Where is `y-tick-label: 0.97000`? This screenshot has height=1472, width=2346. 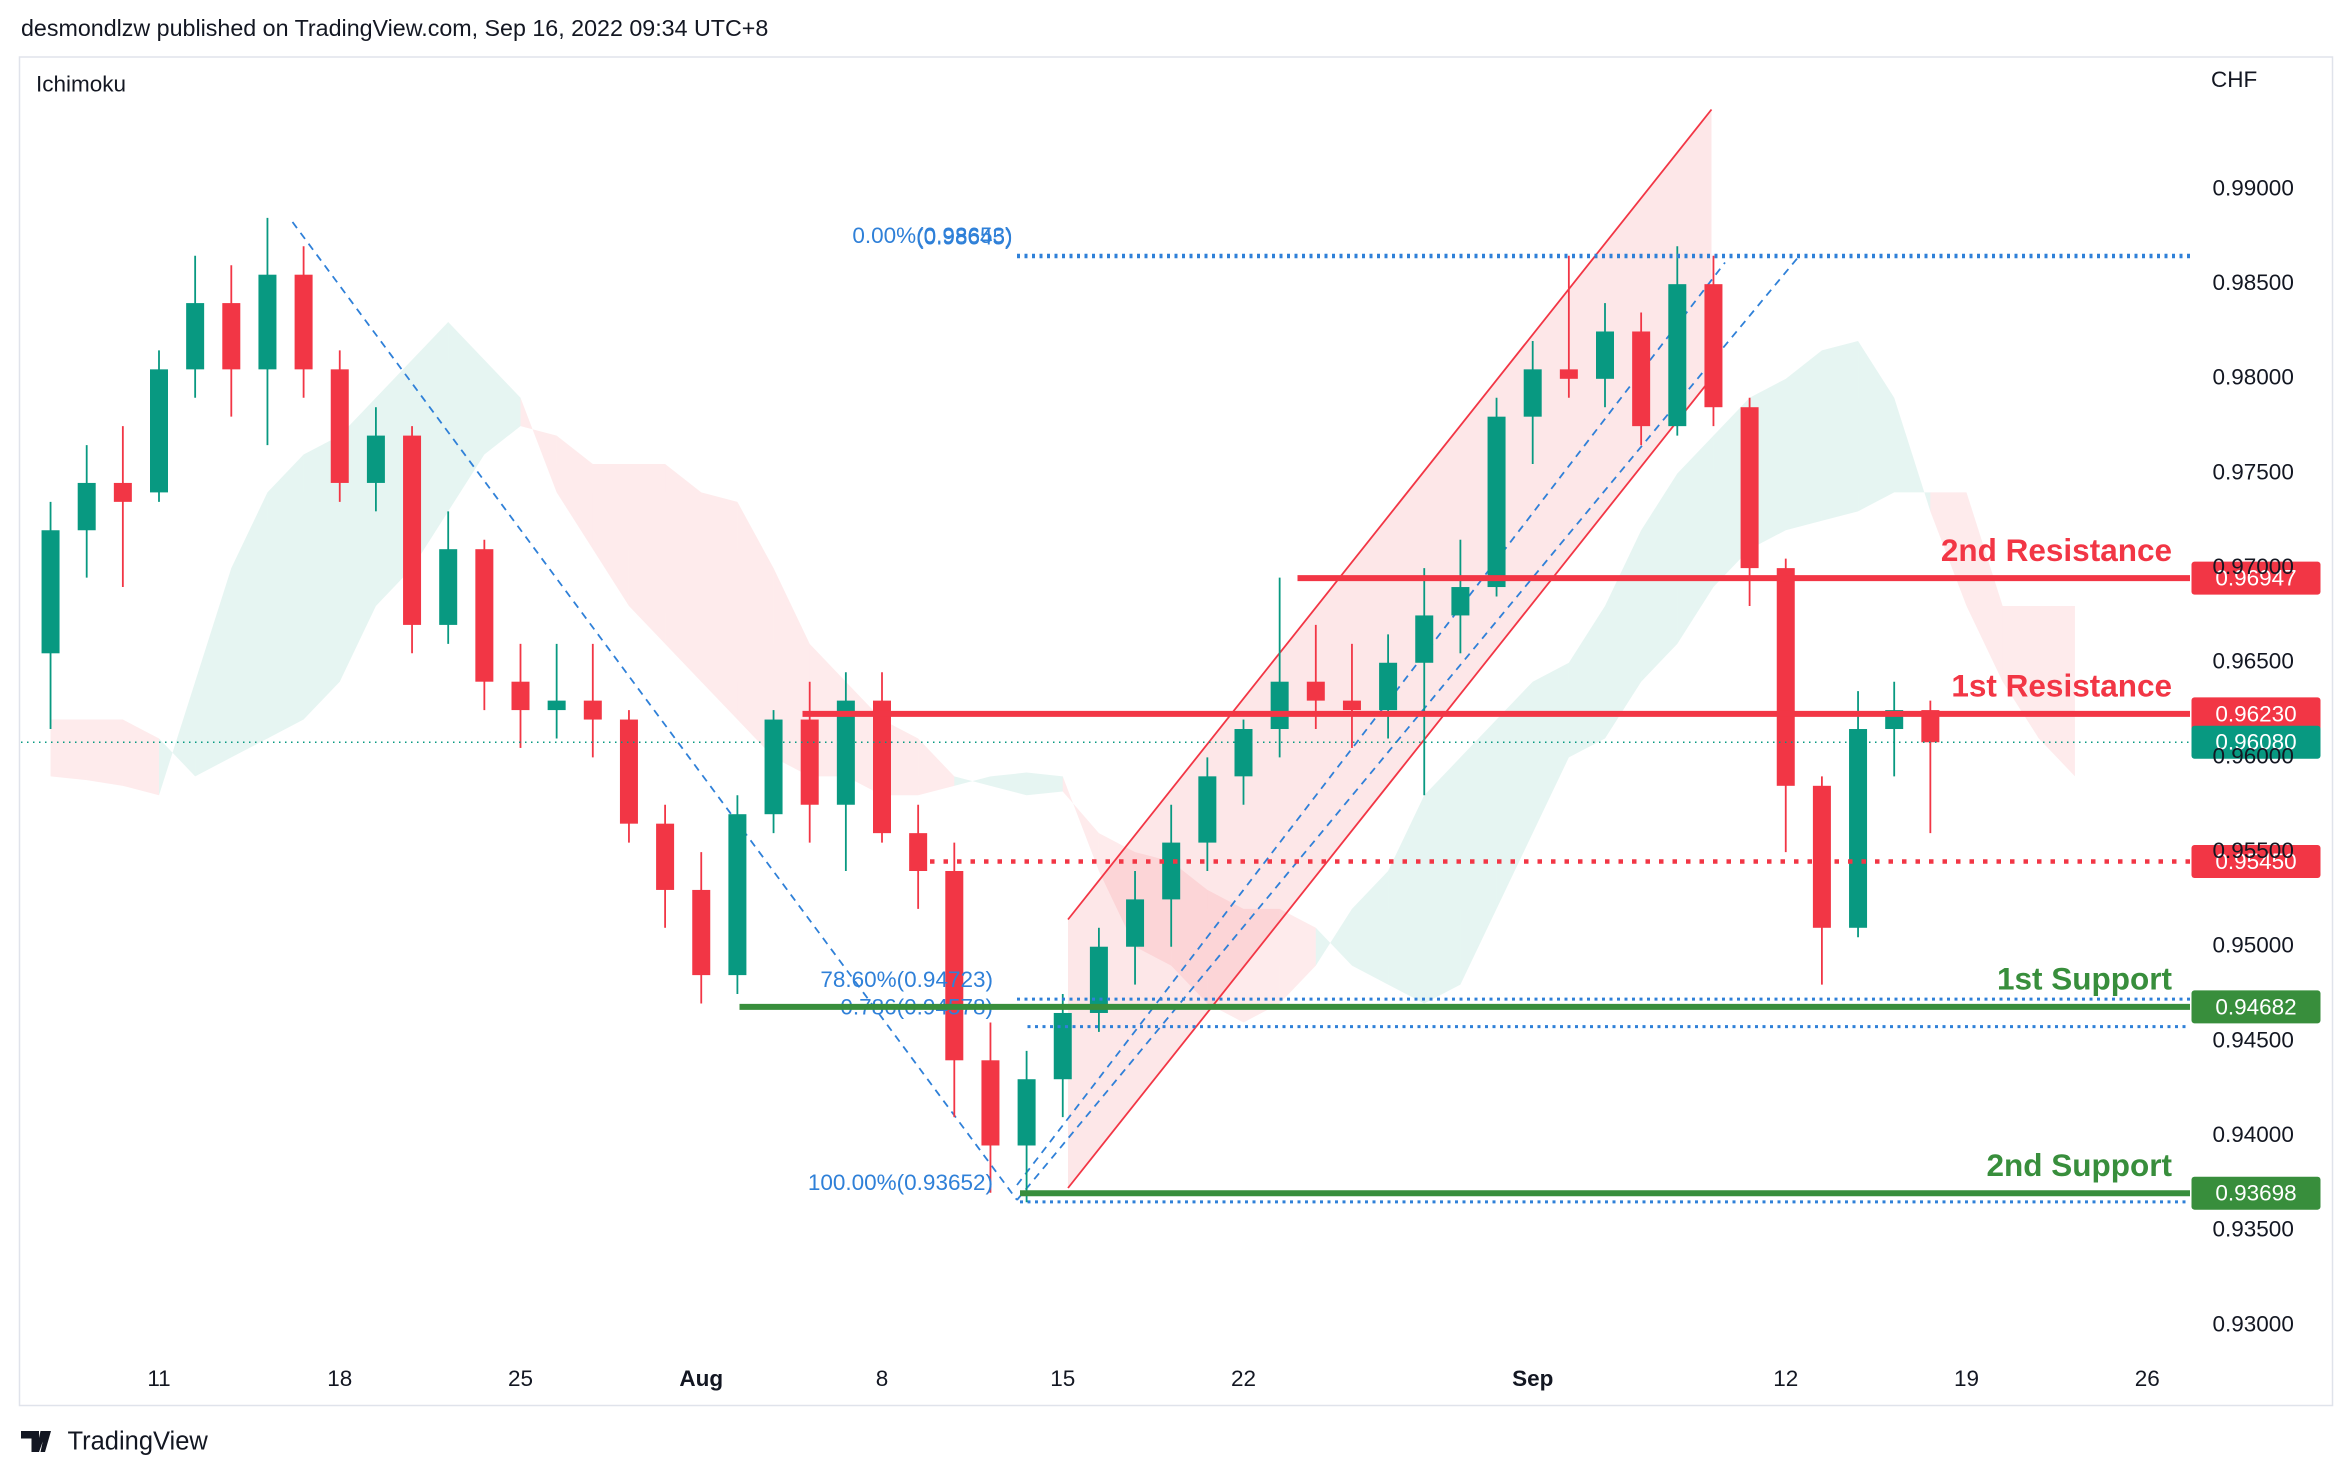 y-tick-label: 0.97000 is located at coordinates (2253, 566).